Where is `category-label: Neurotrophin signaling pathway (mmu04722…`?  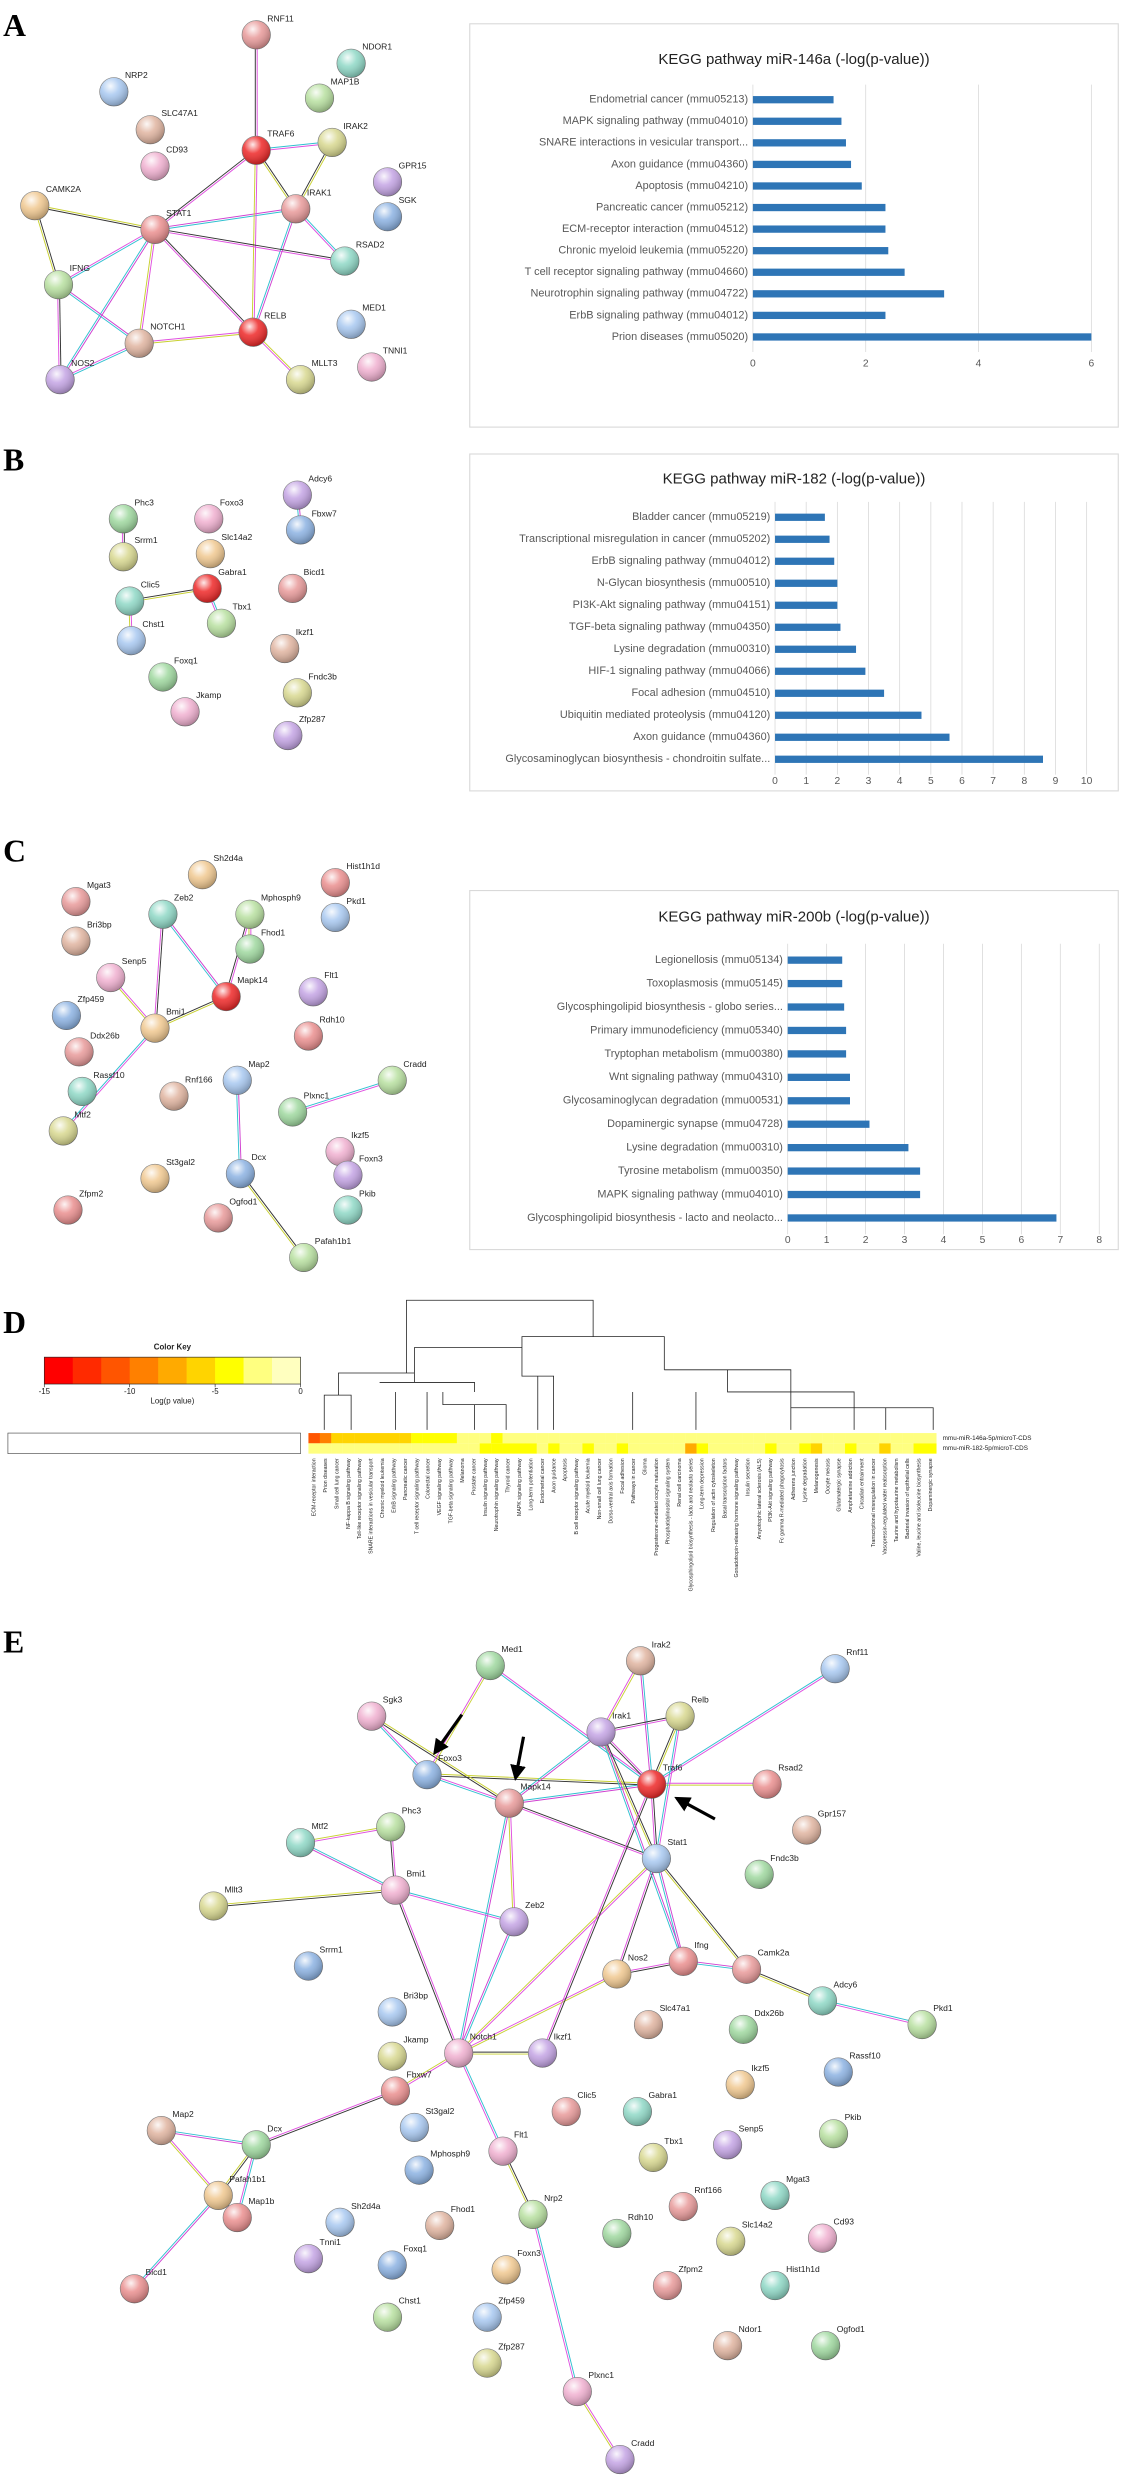 category-label: Neurotrophin signaling pathway (mmu04722… is located at coordinates (639, 294).